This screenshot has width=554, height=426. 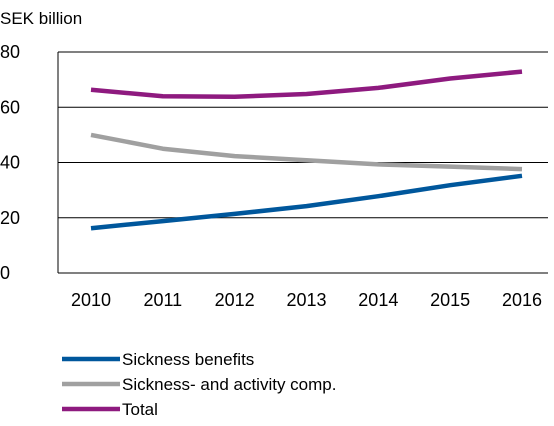 What do you see at coordinates (229, 384) in the screenshot?
I see `legend-label-1: Sickness- and activity comp.` at bounding box center [229, 384].